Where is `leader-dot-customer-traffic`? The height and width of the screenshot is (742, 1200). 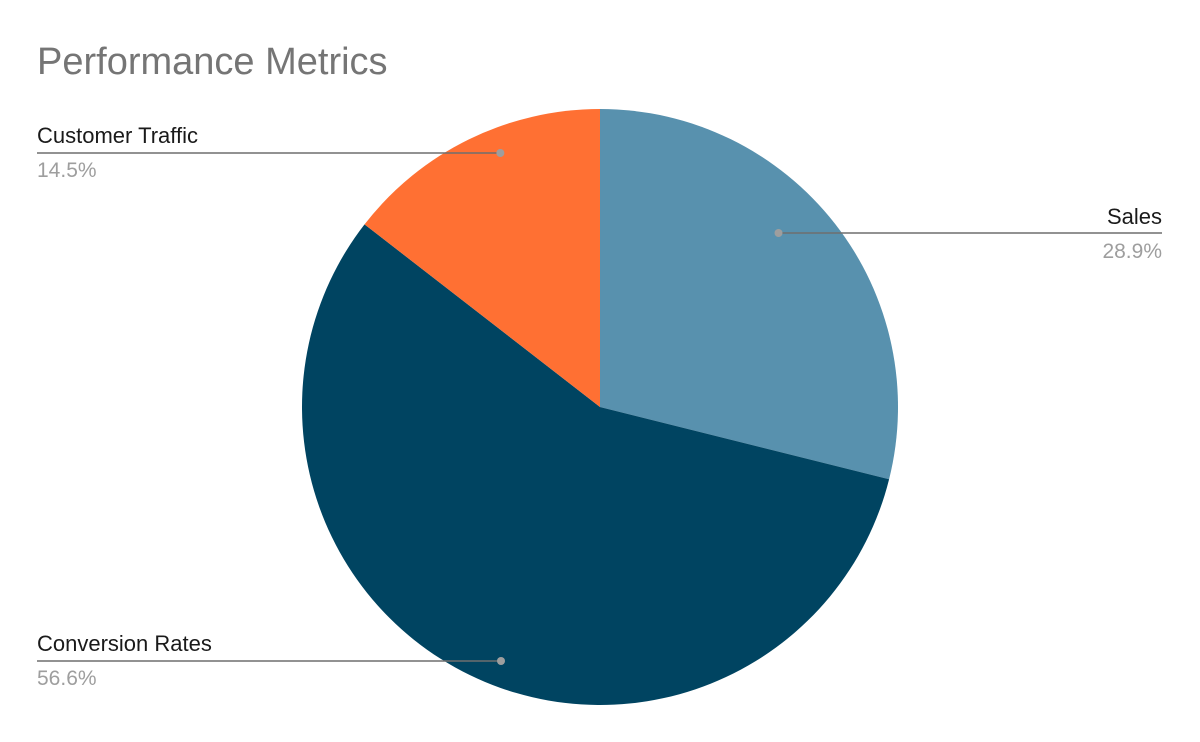
leader-dot-customer-traffic is located at coordinates (500, 153).